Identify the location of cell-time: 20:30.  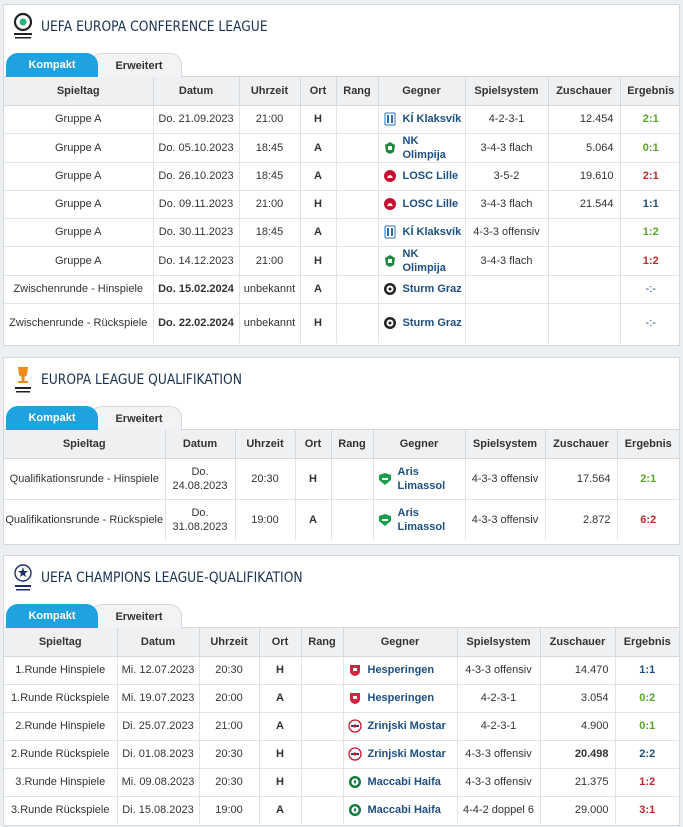
(264, 479).